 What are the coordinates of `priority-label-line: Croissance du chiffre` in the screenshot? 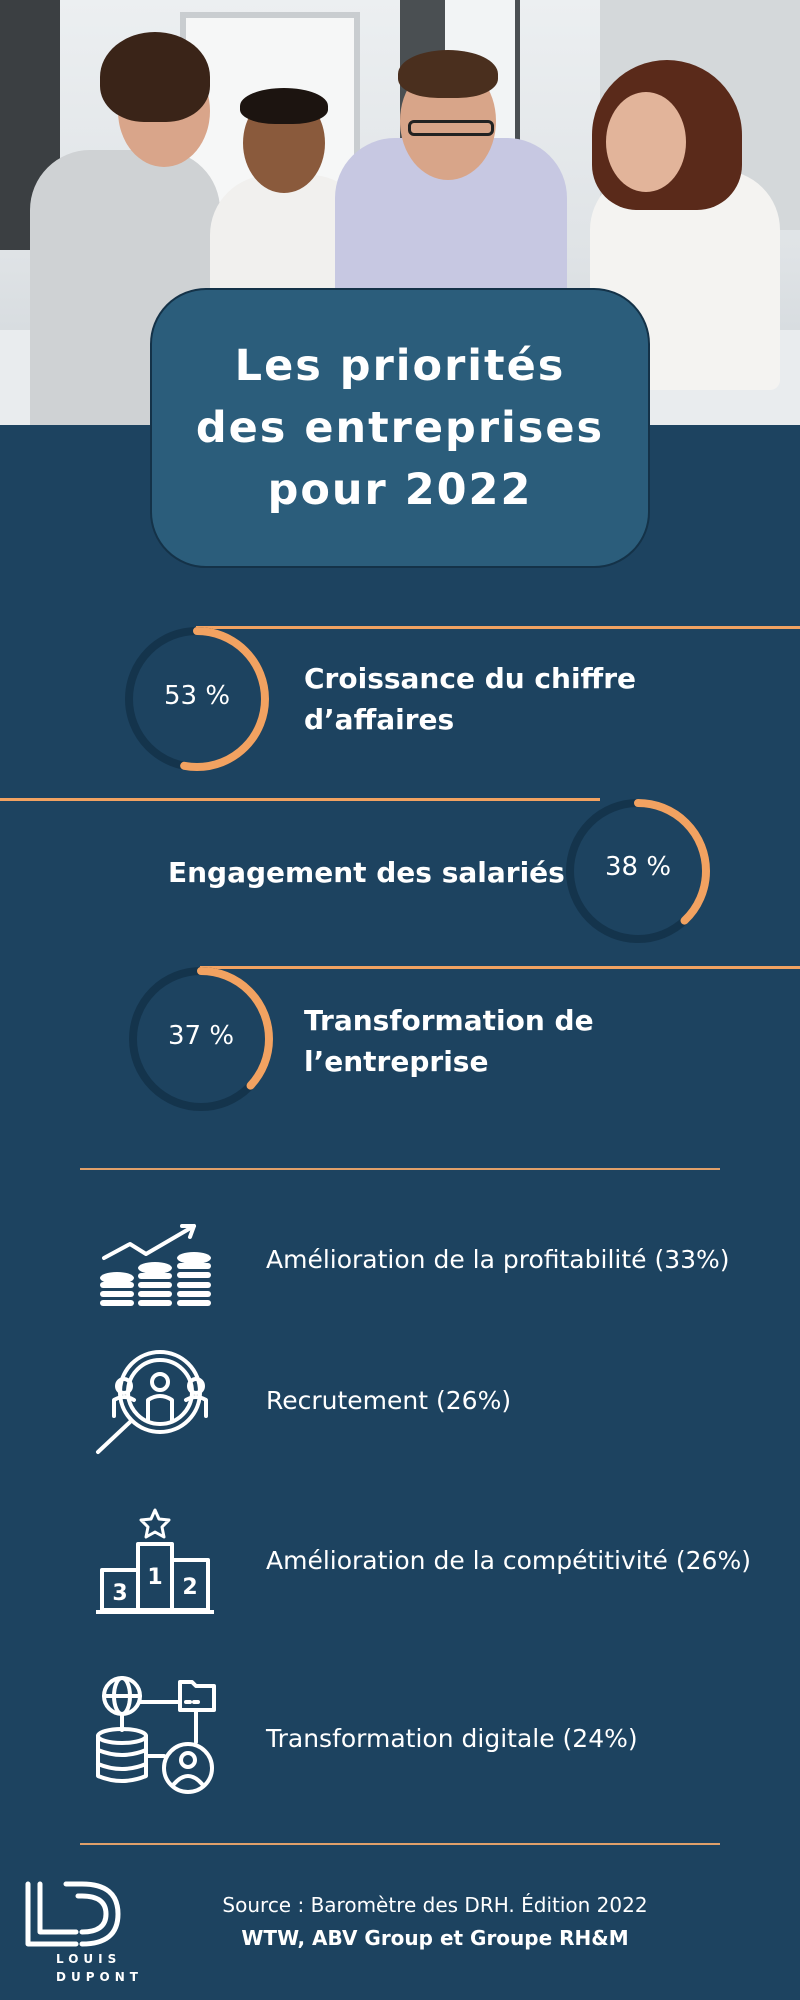 It's located at (470, 678).